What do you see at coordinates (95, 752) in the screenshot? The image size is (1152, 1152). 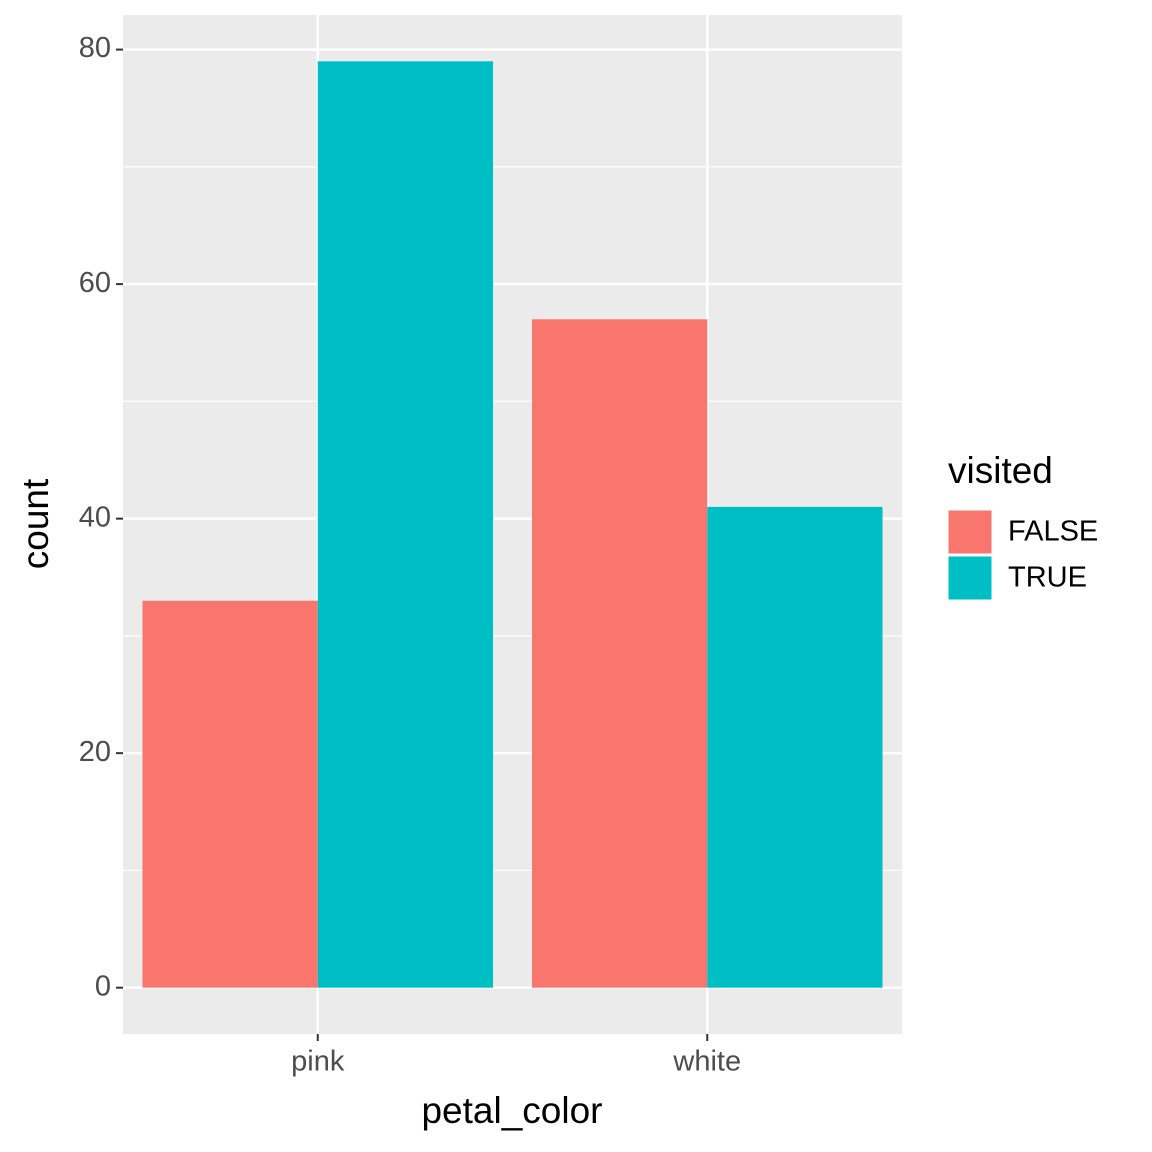 I see `y-tick-label: 20` at bounding box center [95, 752].